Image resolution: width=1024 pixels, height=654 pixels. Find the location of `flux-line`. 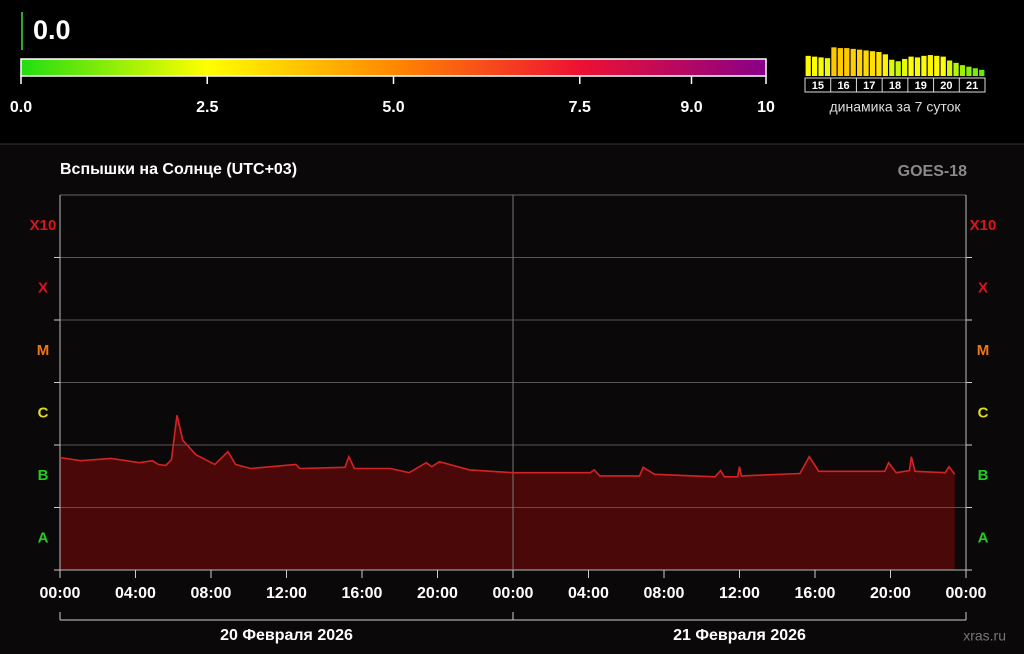

flux-line is located at coordinates (507, 446).